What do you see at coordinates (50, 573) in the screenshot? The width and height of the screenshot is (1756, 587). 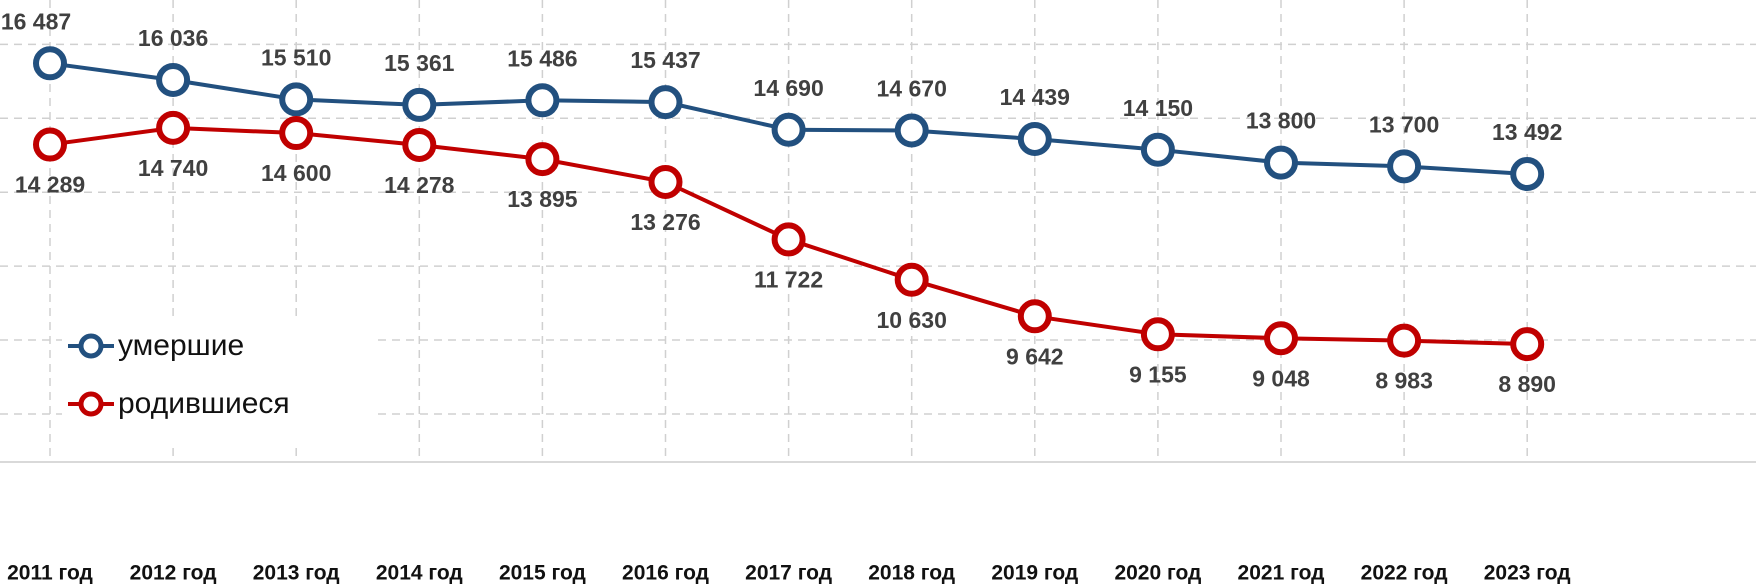 I see `x-tick-label: 2011 год` at bounding box center [50, 573].